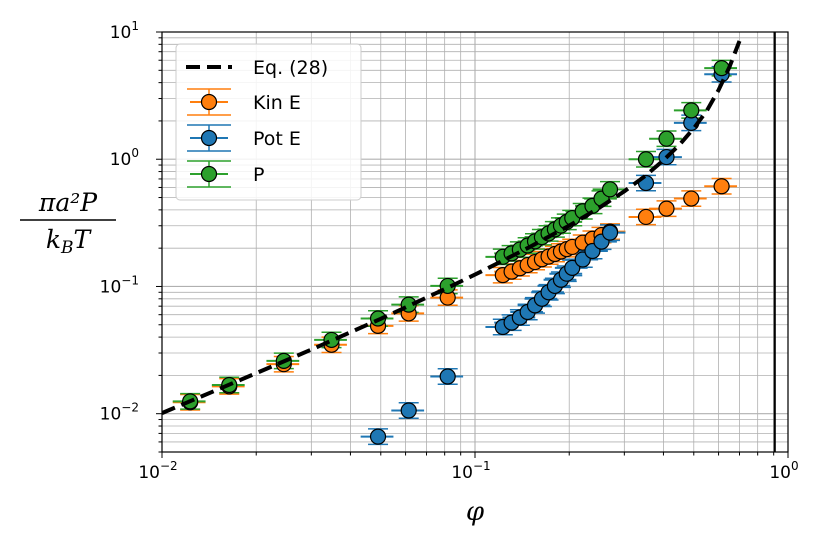 Image resolution: width=830 pixels, height=554 pixels. What do you see at coordinates (124, 158) in the screenshot?
I see `y-tick-label: 10⁰` at bounding box center [124, 158].